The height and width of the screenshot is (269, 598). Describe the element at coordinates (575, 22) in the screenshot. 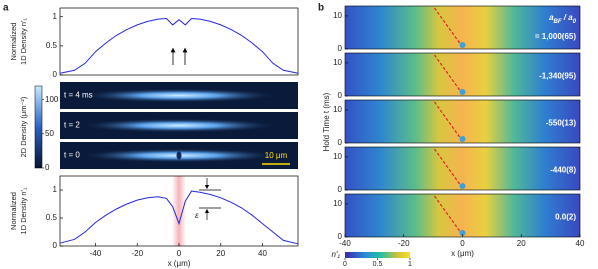

I see `header-part: 0` at that location.